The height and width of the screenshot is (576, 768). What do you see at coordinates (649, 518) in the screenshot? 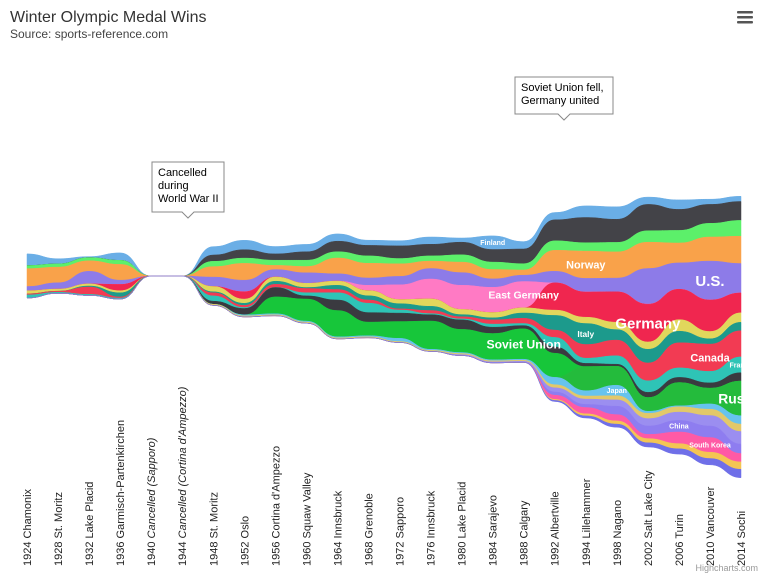
I see `x-tick-label: 2002 Salt Lake City` at bounding box center [649, 518].